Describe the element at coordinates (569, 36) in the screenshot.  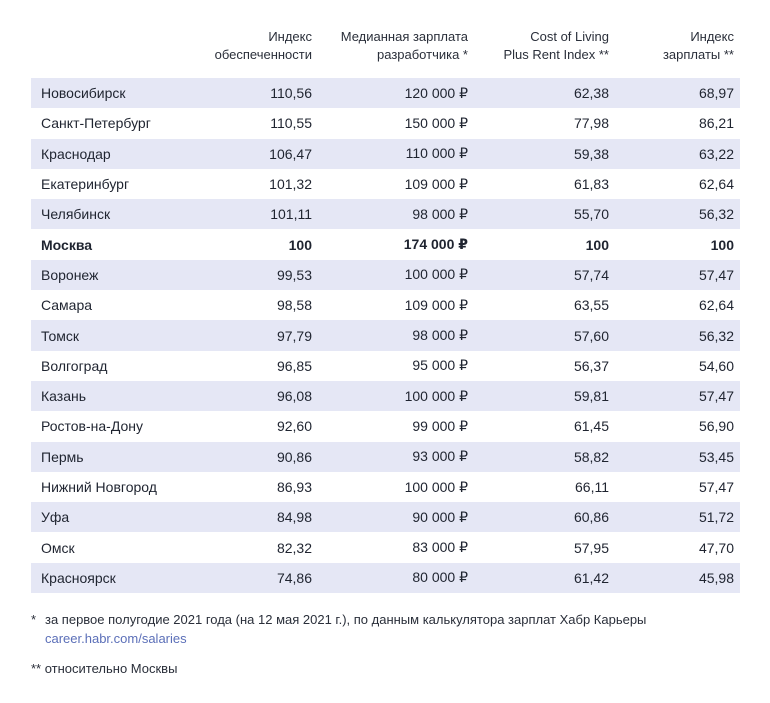
I see `header-line: Cost of Living` at that location.